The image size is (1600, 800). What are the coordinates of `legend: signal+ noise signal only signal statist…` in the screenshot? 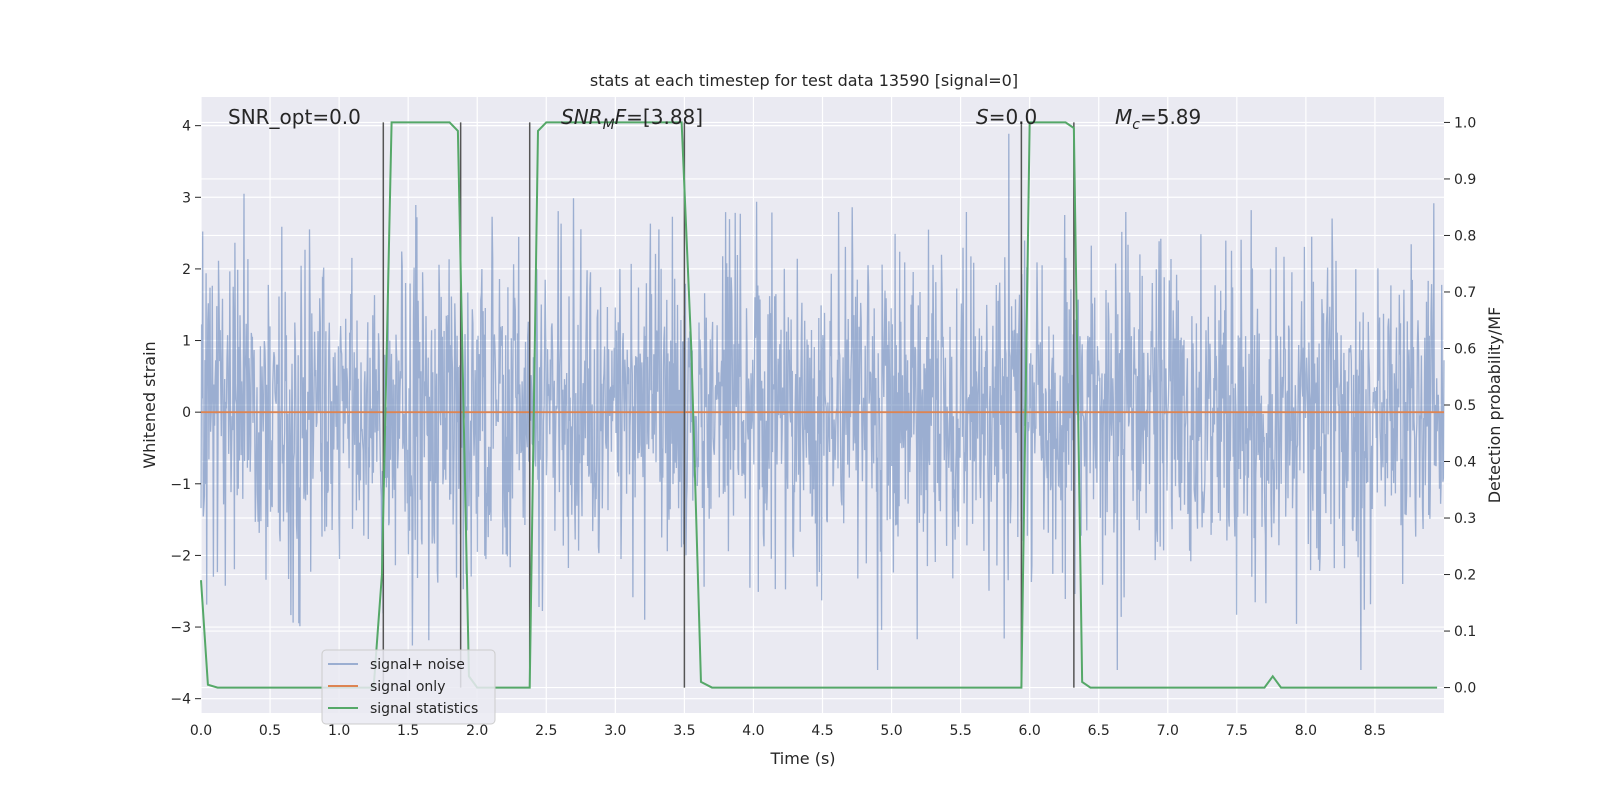 It's located at (408, 687).